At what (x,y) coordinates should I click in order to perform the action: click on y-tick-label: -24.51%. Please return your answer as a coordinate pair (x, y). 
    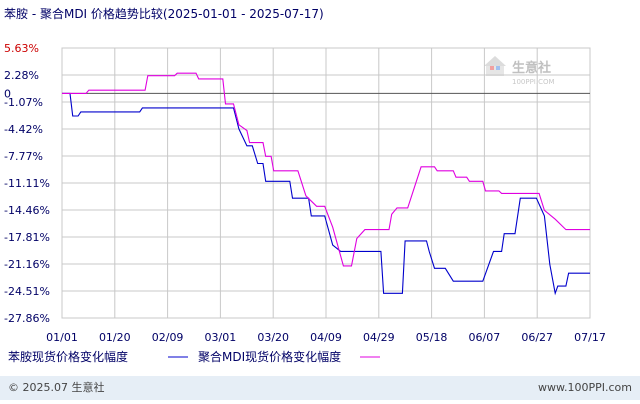
    Looking at the image, I should click on (27, 291).